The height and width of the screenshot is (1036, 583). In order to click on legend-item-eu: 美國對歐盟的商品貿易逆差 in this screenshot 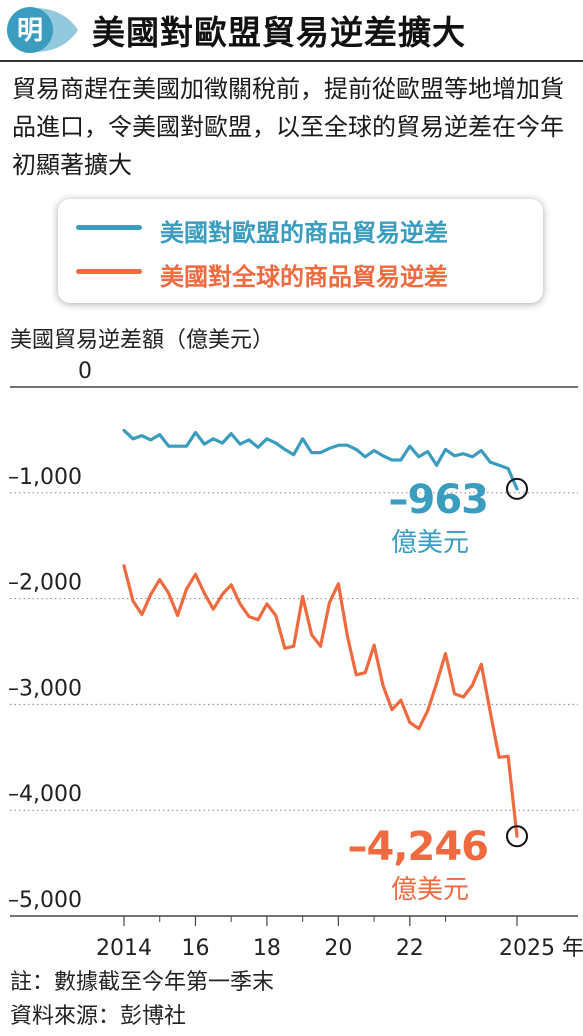, I will do `click(306, 230)`.